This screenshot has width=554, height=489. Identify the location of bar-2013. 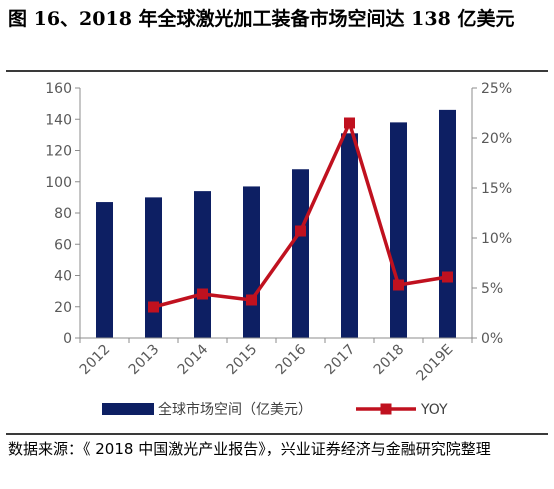
(153, 267).